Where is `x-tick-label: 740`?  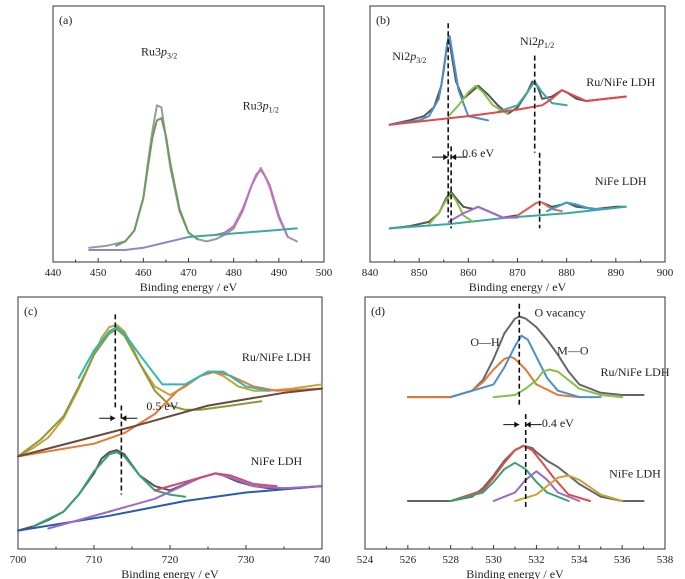
x-tick-label: 740 is located at coordinates (322, 560).